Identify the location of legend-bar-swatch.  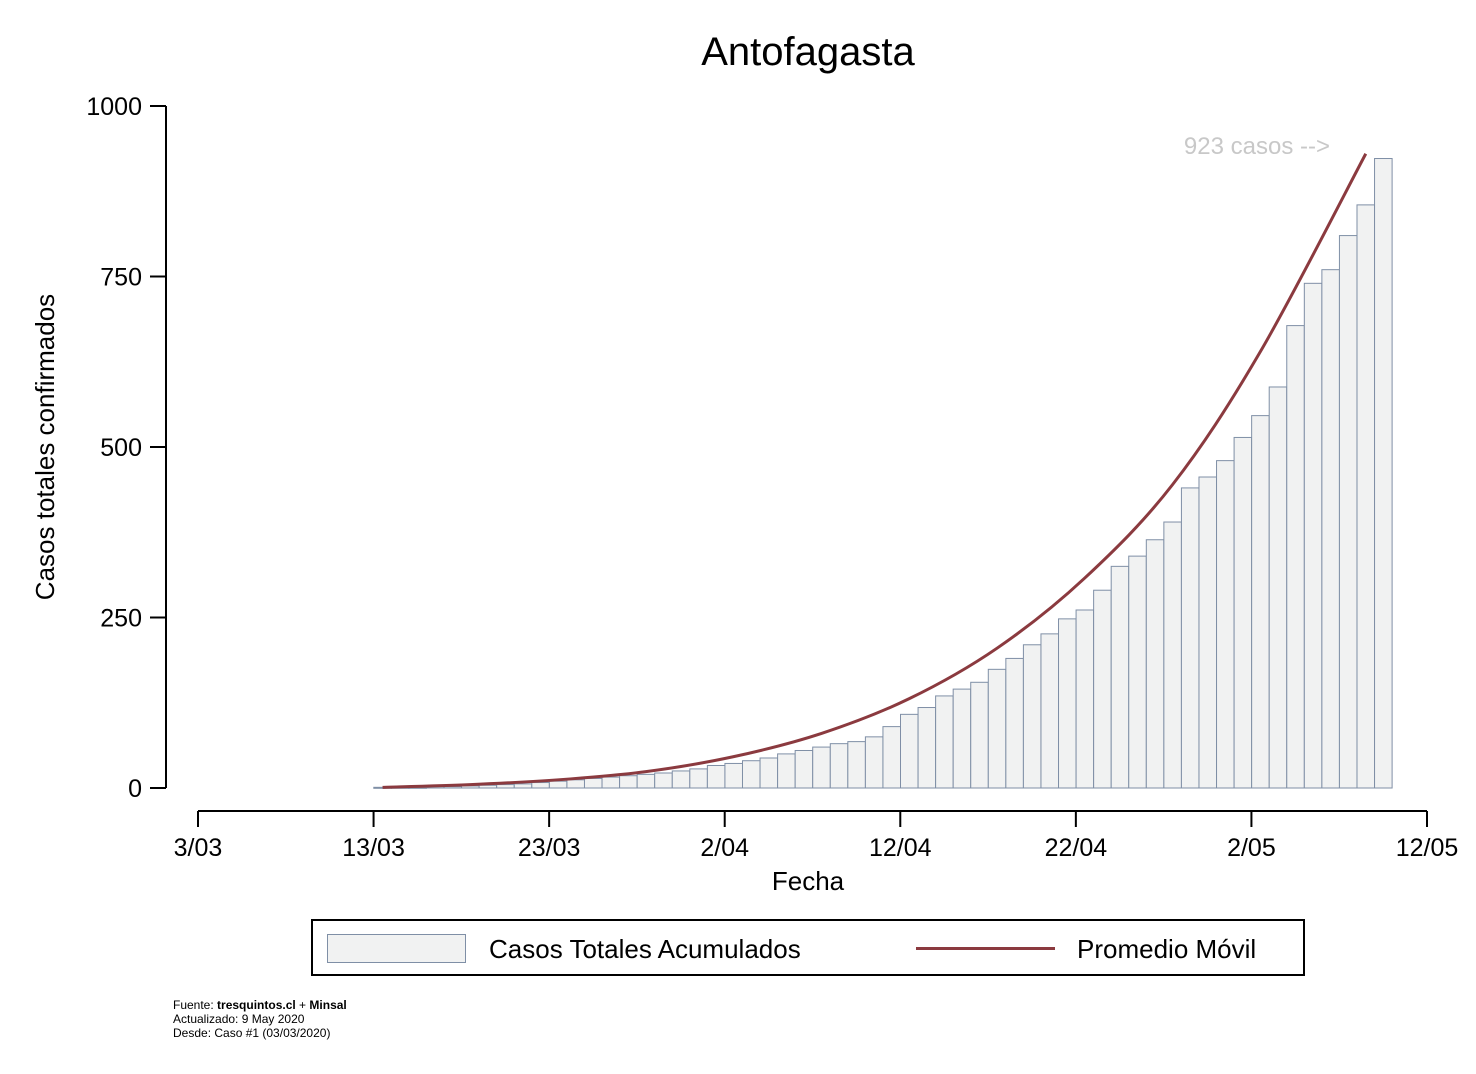
(396, 948).